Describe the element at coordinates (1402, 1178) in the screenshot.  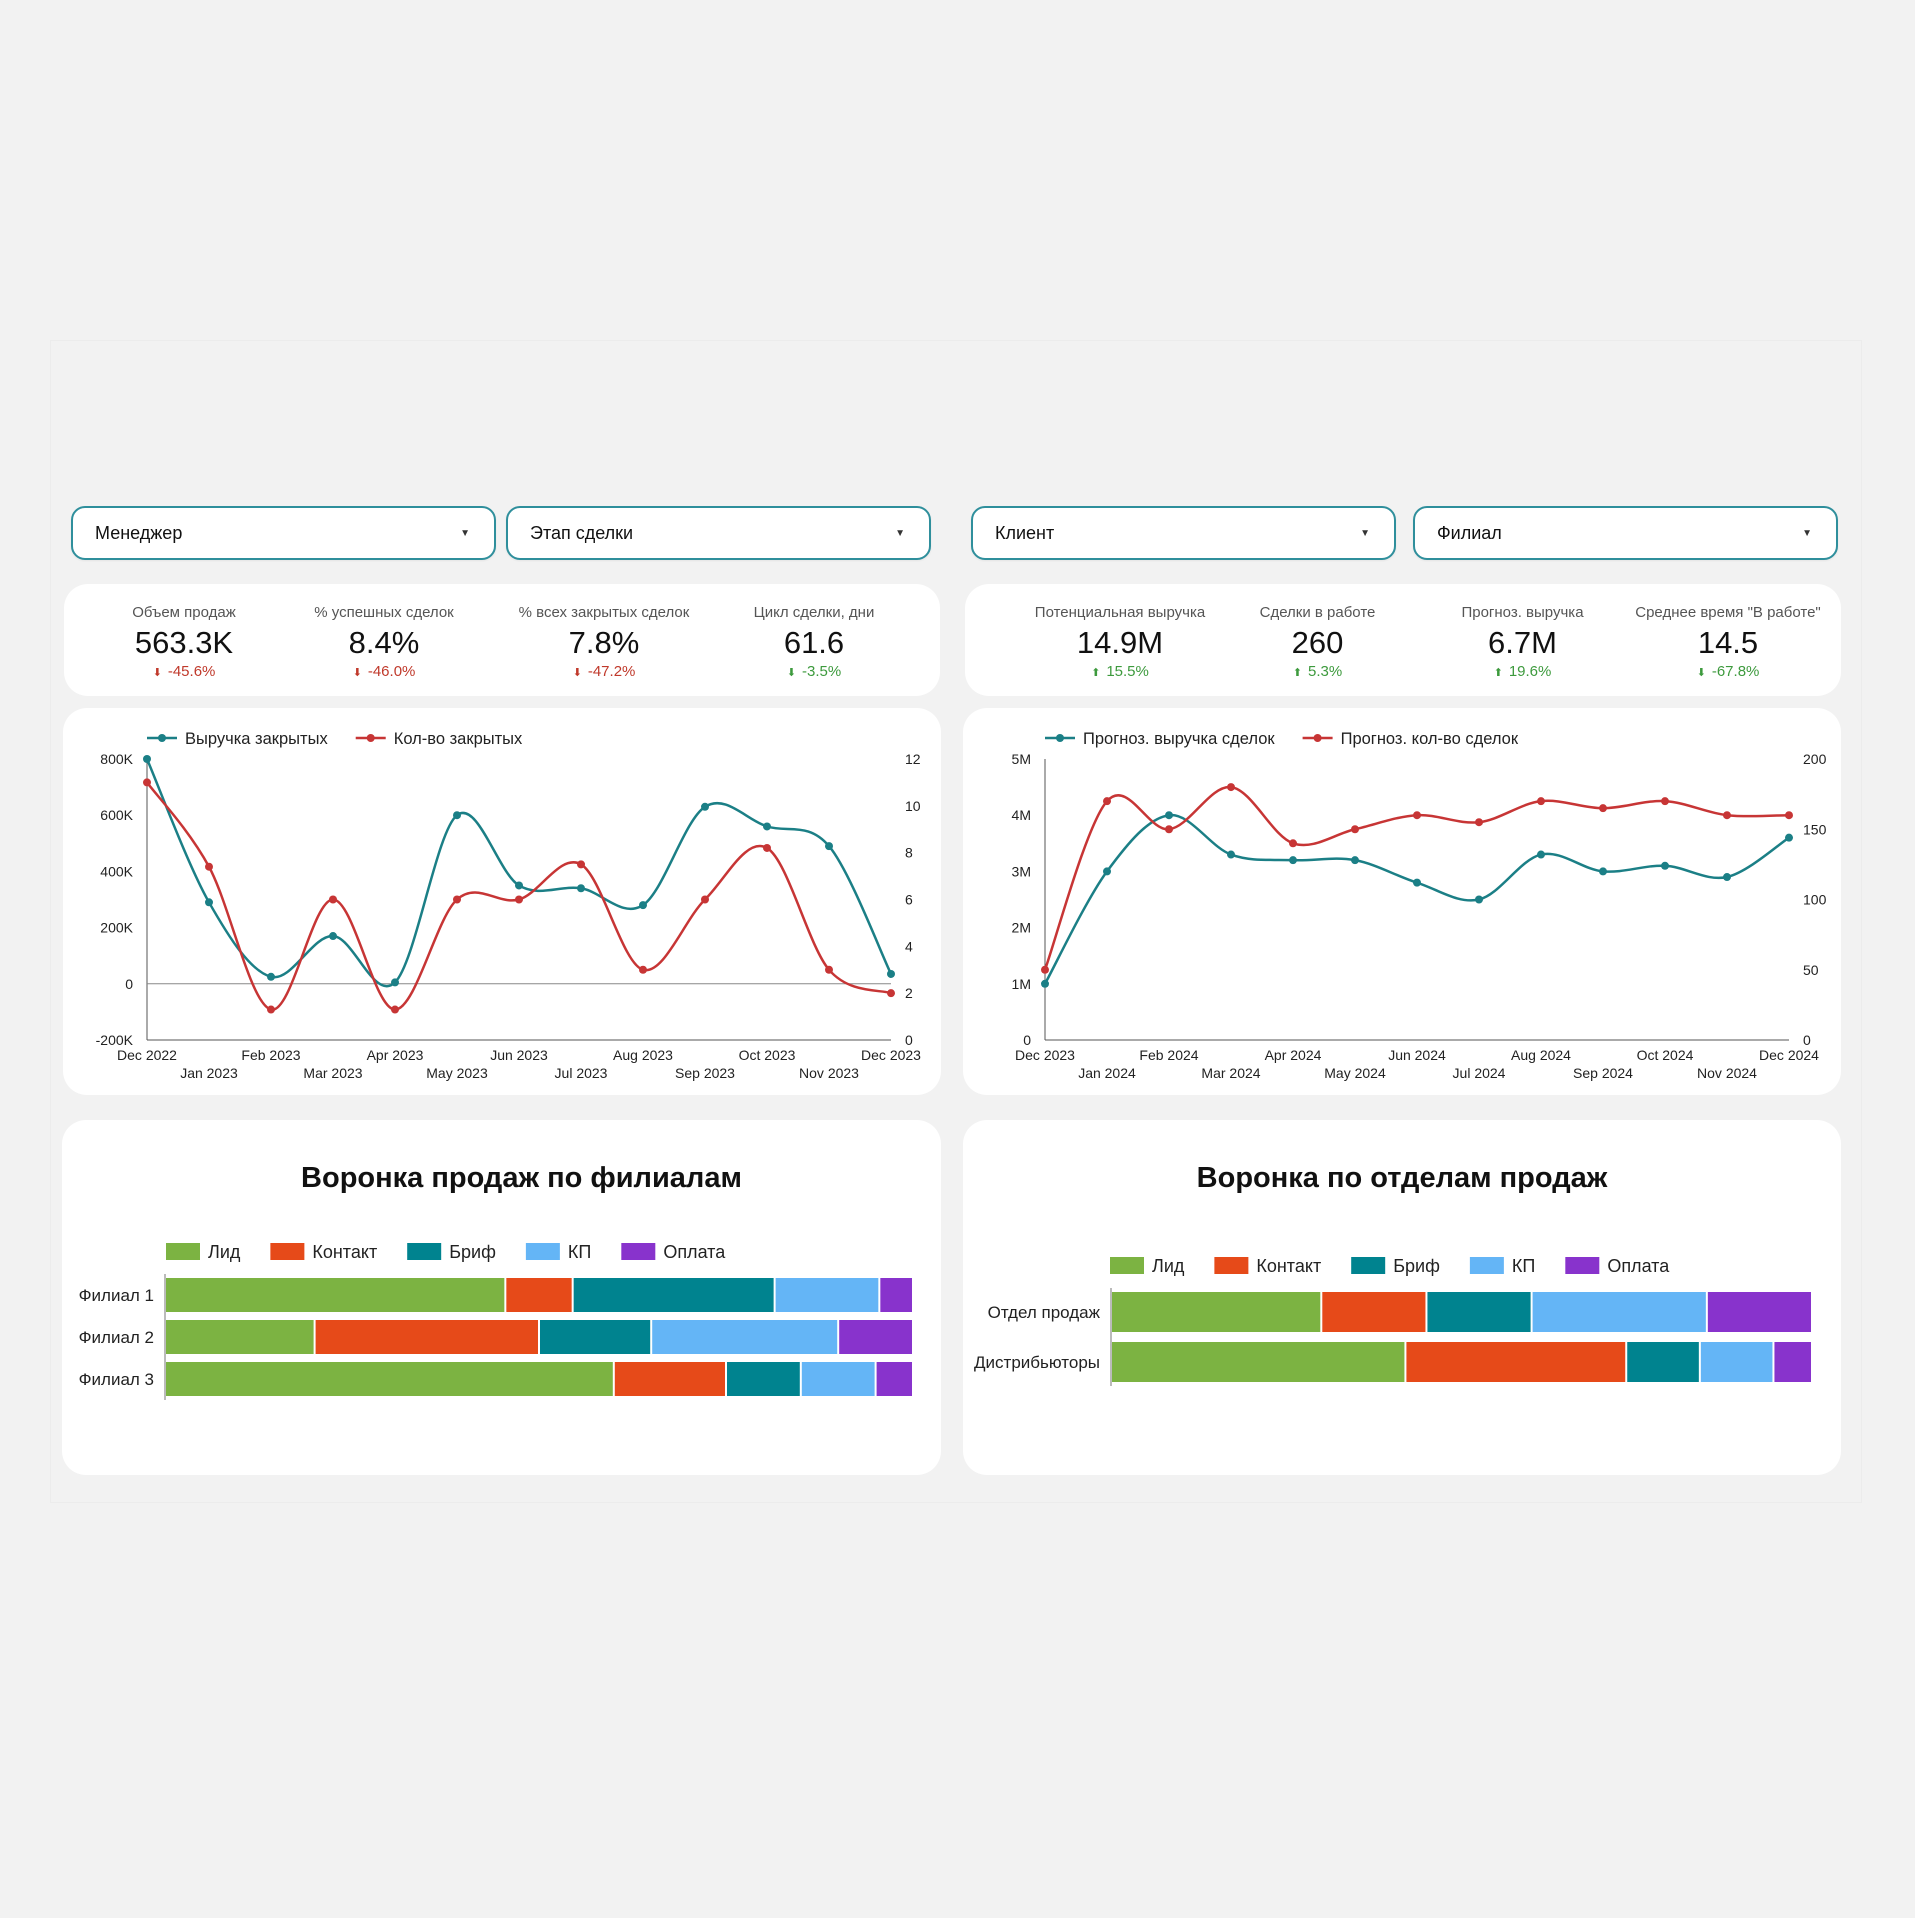
I see `chart-title: Воронка по отделам продаж` at that location.